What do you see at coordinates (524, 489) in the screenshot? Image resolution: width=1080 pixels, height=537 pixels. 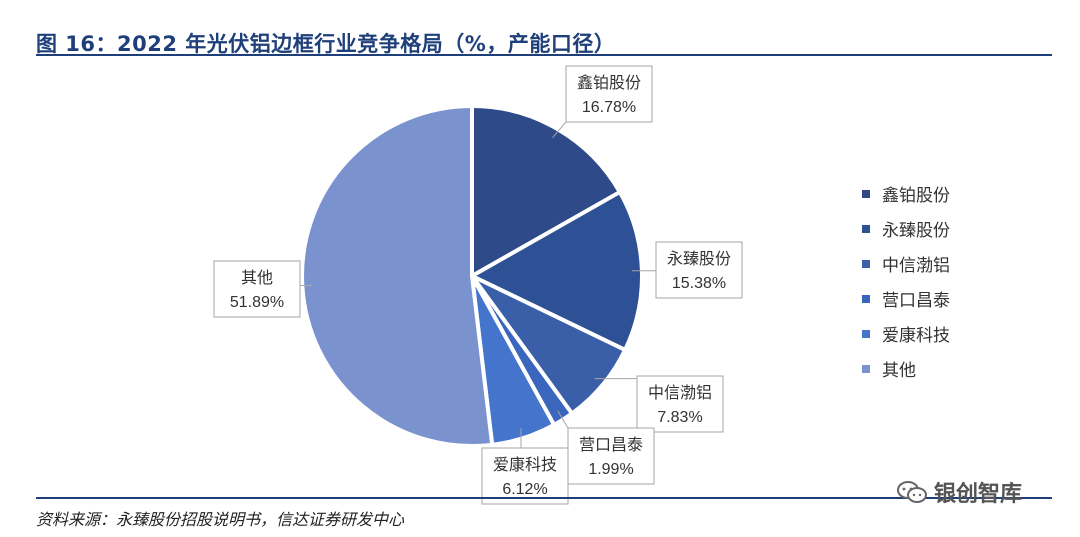 I see `data-label-value: 6.12%` at bounding box center [524, 489].